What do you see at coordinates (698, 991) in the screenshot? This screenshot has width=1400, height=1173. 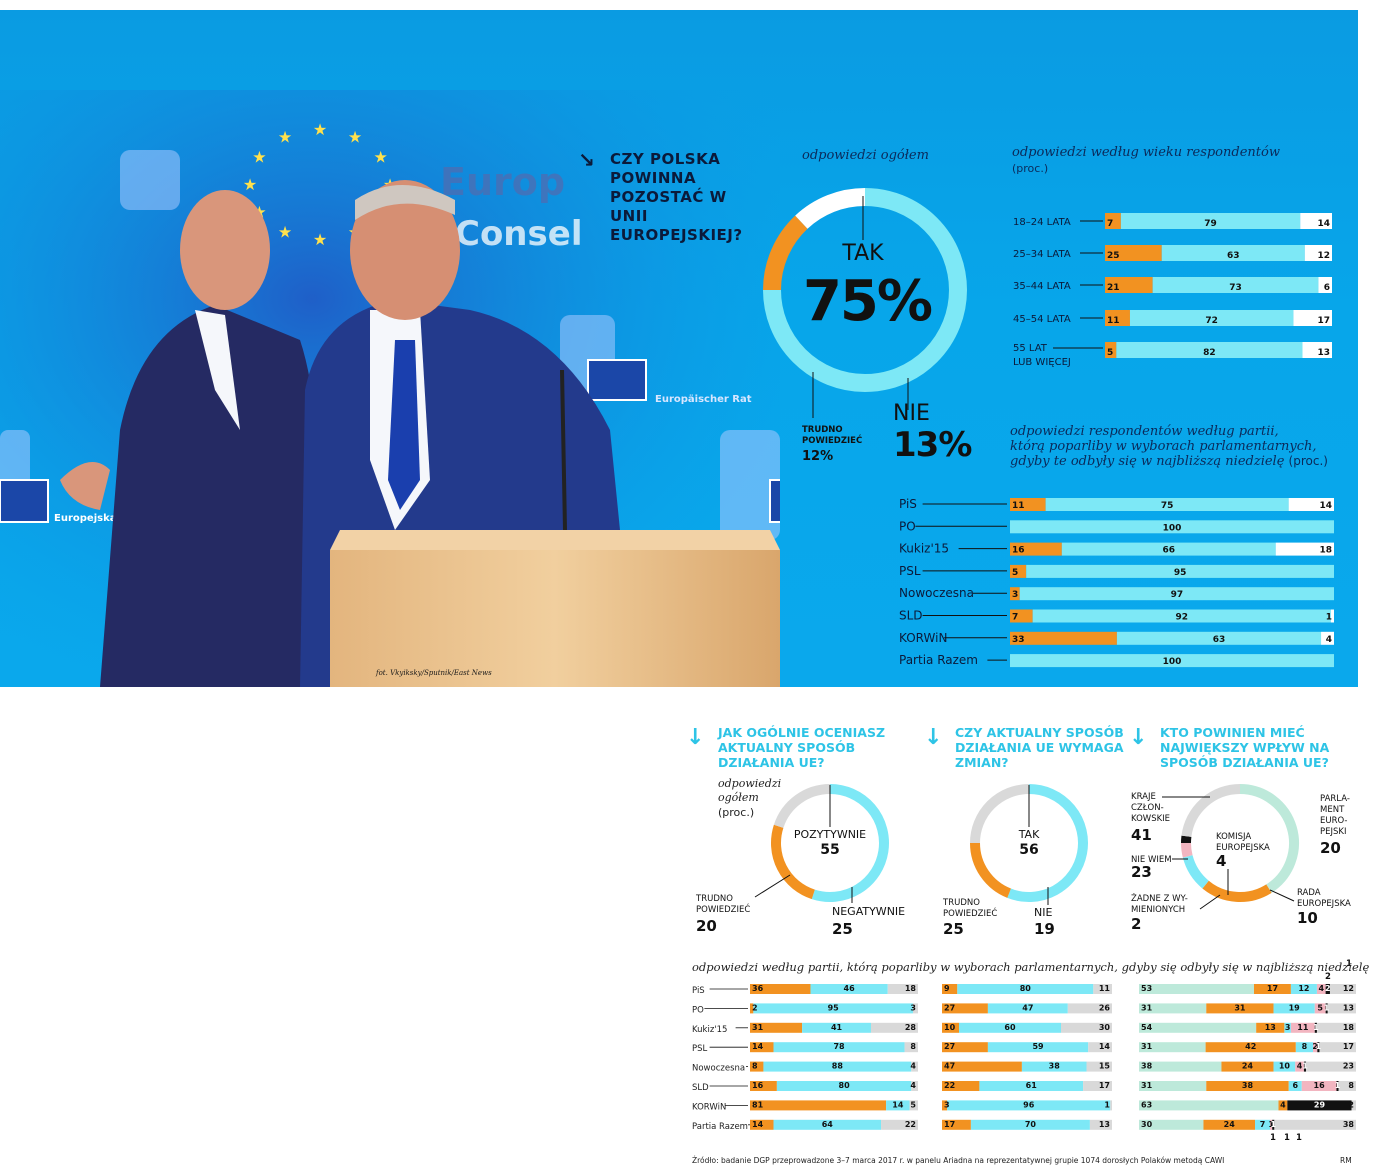 I see `bottom-party-label: PiS` at bounding box center [698, 991].